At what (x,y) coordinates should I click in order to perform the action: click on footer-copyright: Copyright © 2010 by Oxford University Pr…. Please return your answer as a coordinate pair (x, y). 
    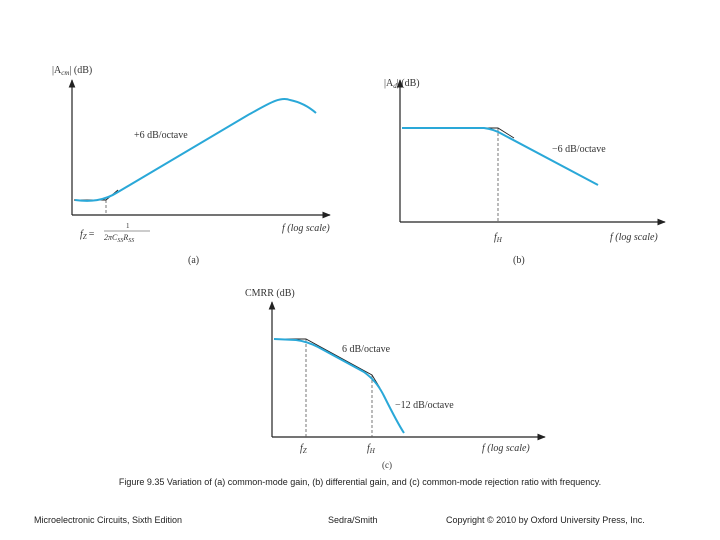
    Looking at the image, I should click on (545, 520).